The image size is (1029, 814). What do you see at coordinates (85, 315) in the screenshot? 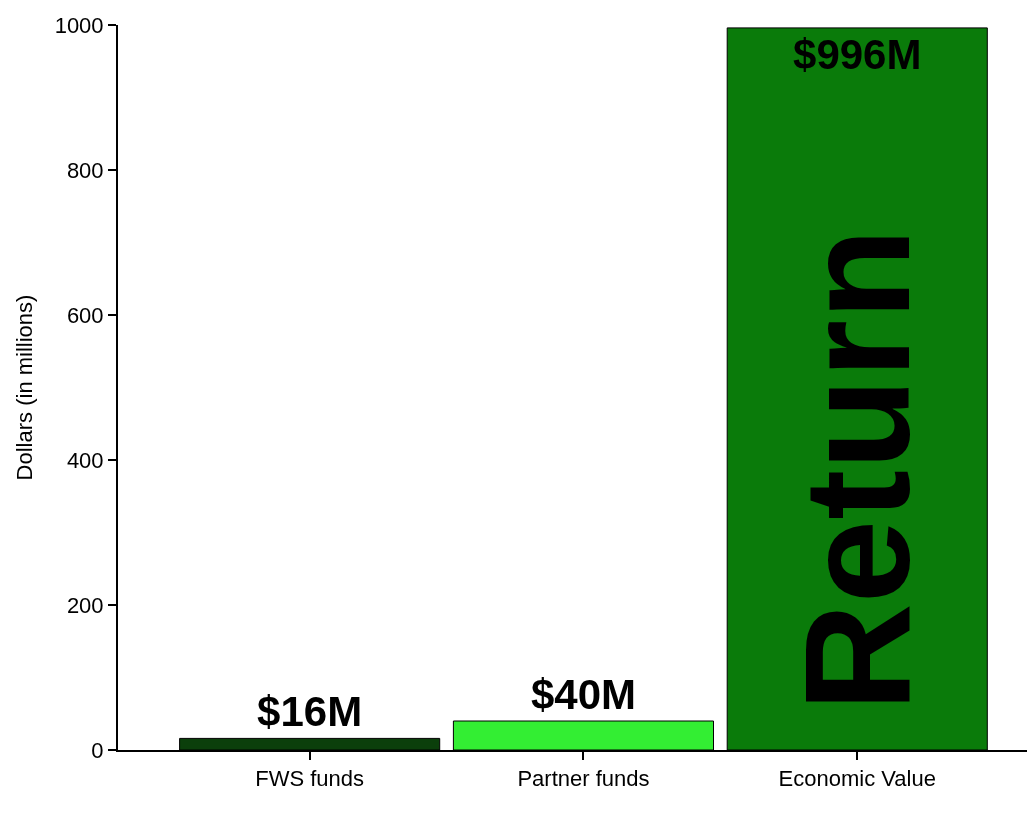
I see `y-tick-label: 600` at bounding box center [85, 315].